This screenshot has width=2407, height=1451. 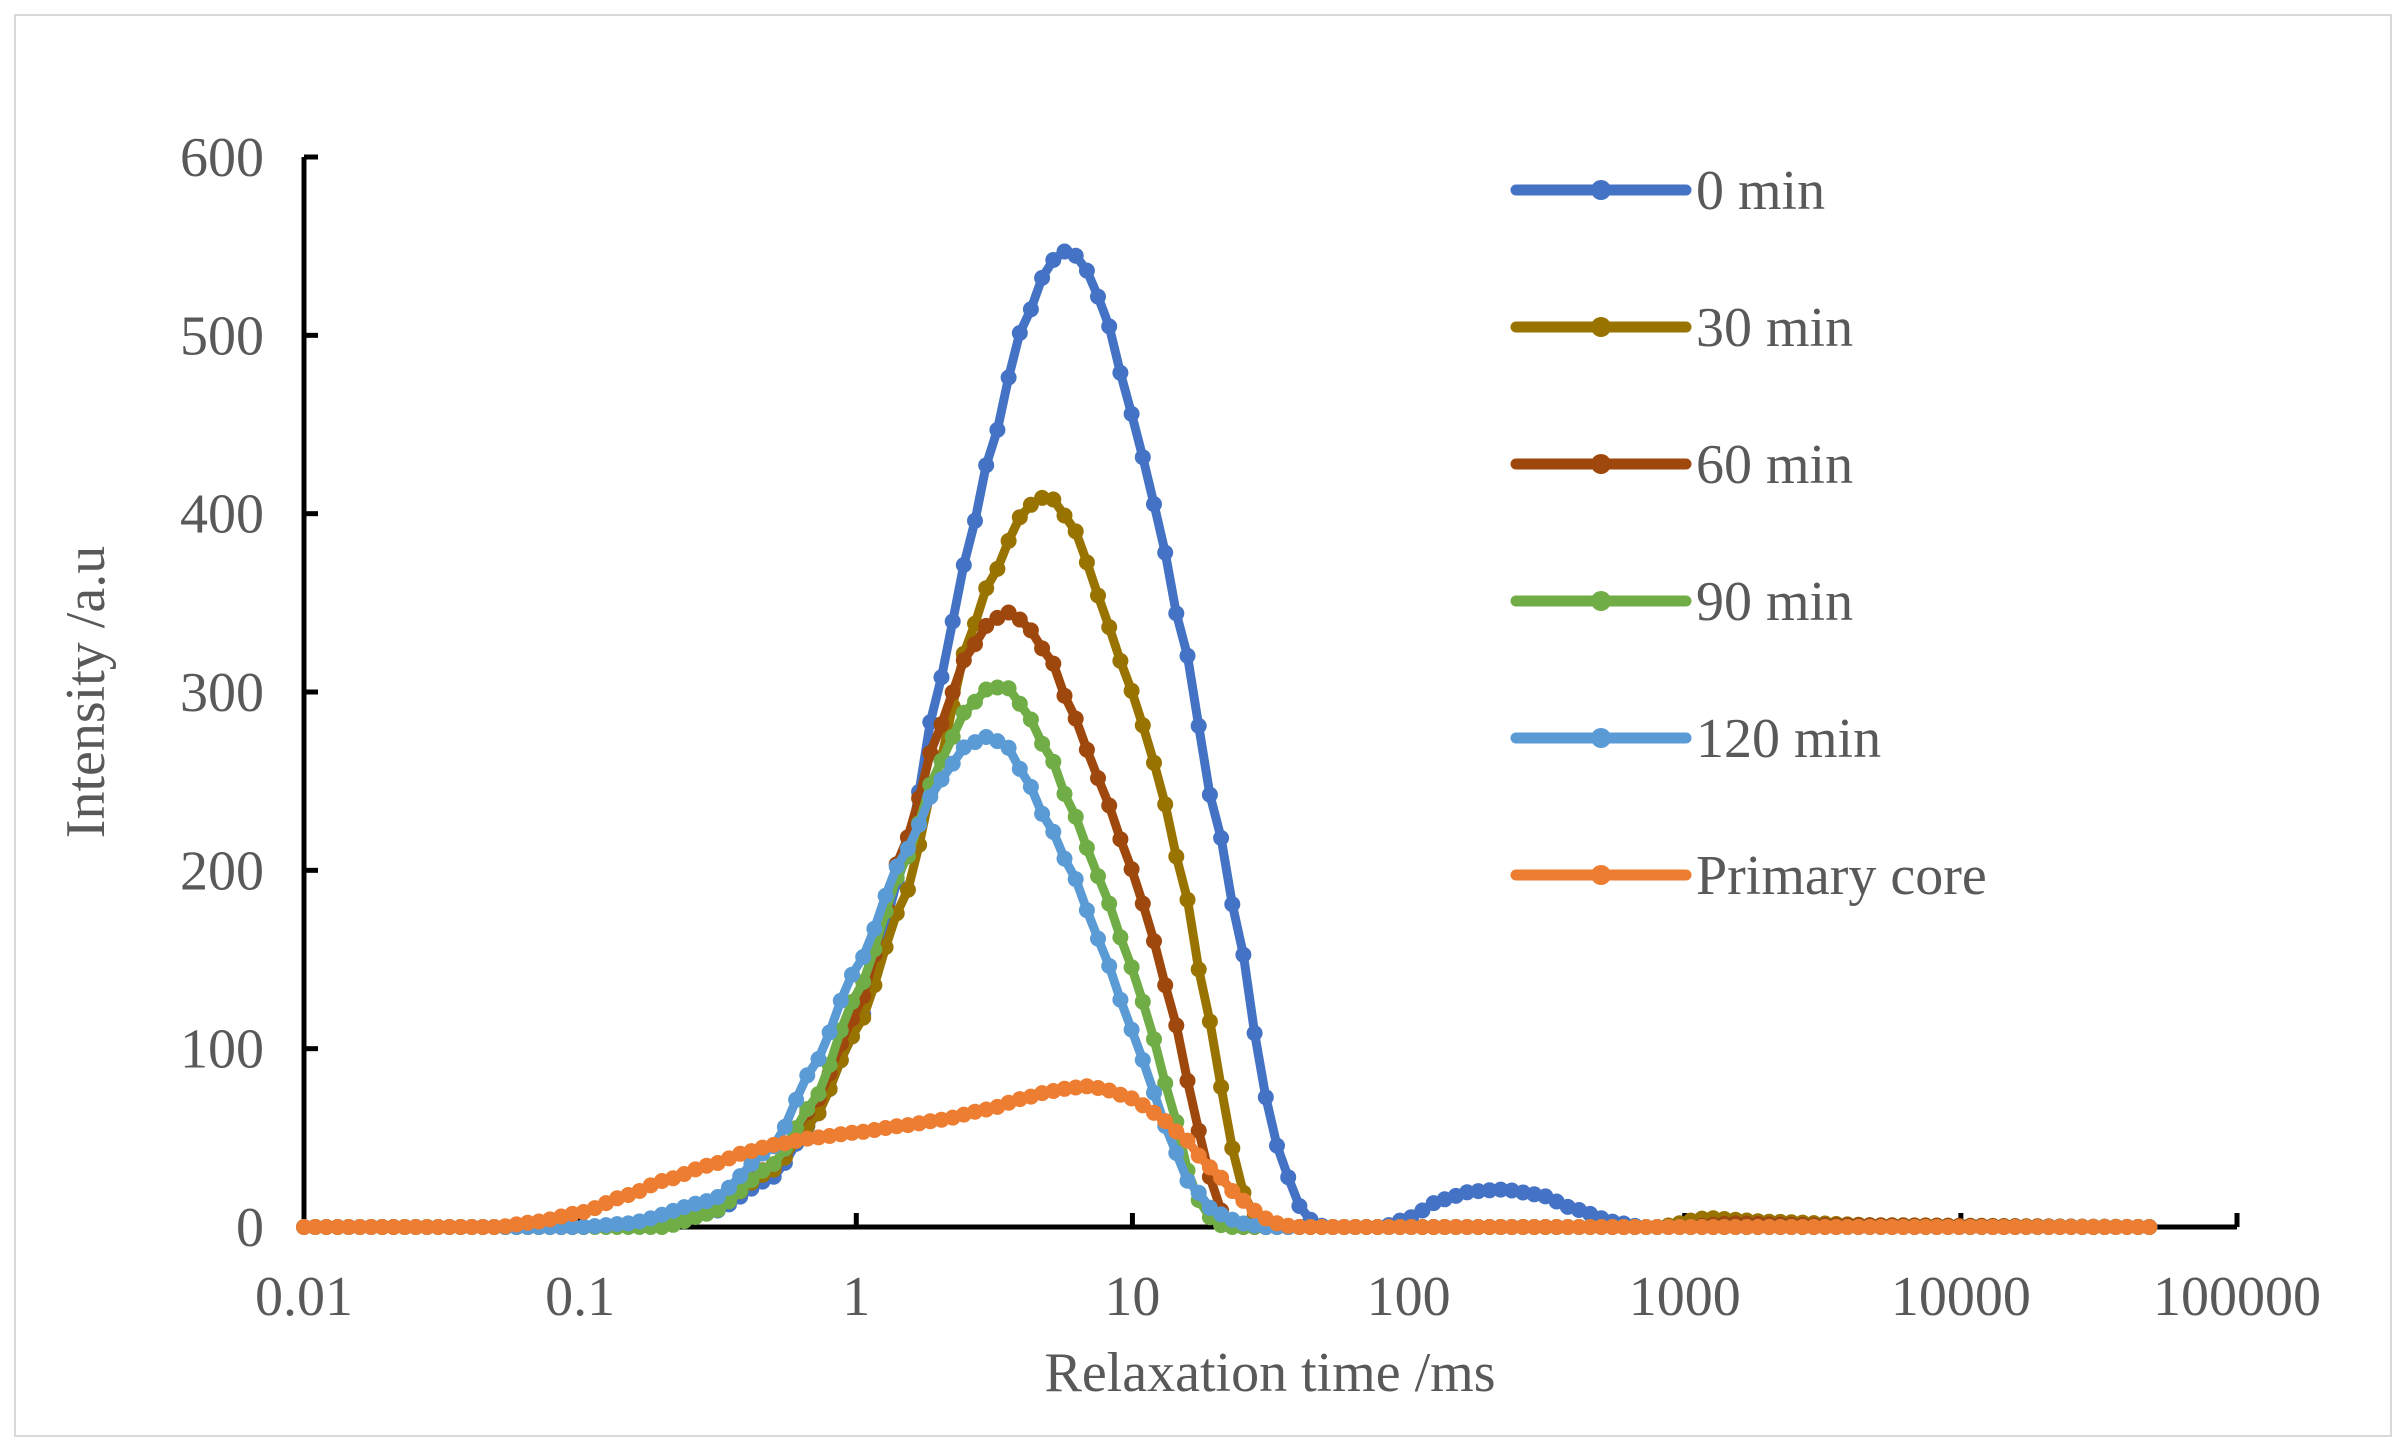 What do you see at coordinates (86, 692) in the screenshot?
I see `y-axis-title: Intensity /a.u` at bounding box center [86, 692].